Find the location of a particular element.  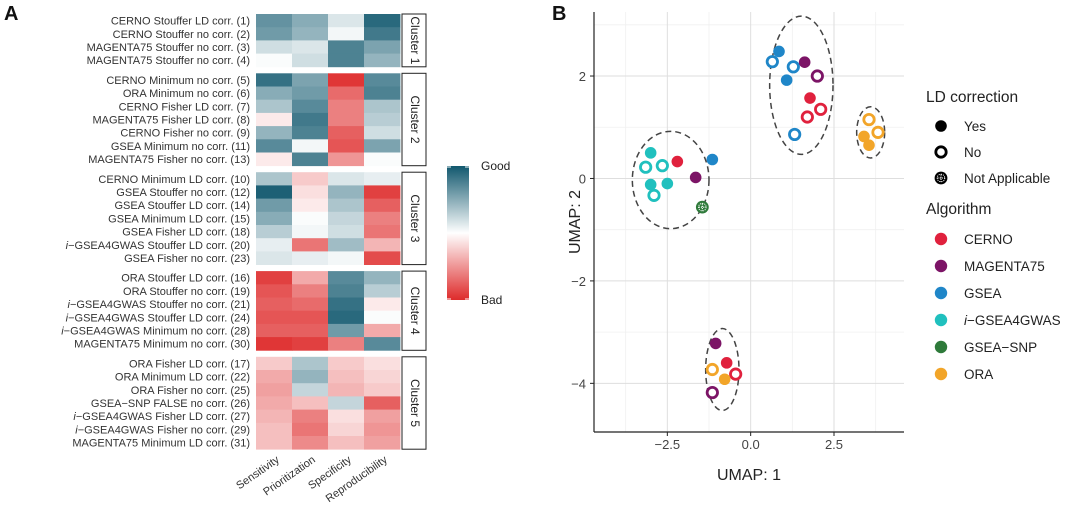

legend-algorithm-label: CERNO is located at coordinates (988, 239).